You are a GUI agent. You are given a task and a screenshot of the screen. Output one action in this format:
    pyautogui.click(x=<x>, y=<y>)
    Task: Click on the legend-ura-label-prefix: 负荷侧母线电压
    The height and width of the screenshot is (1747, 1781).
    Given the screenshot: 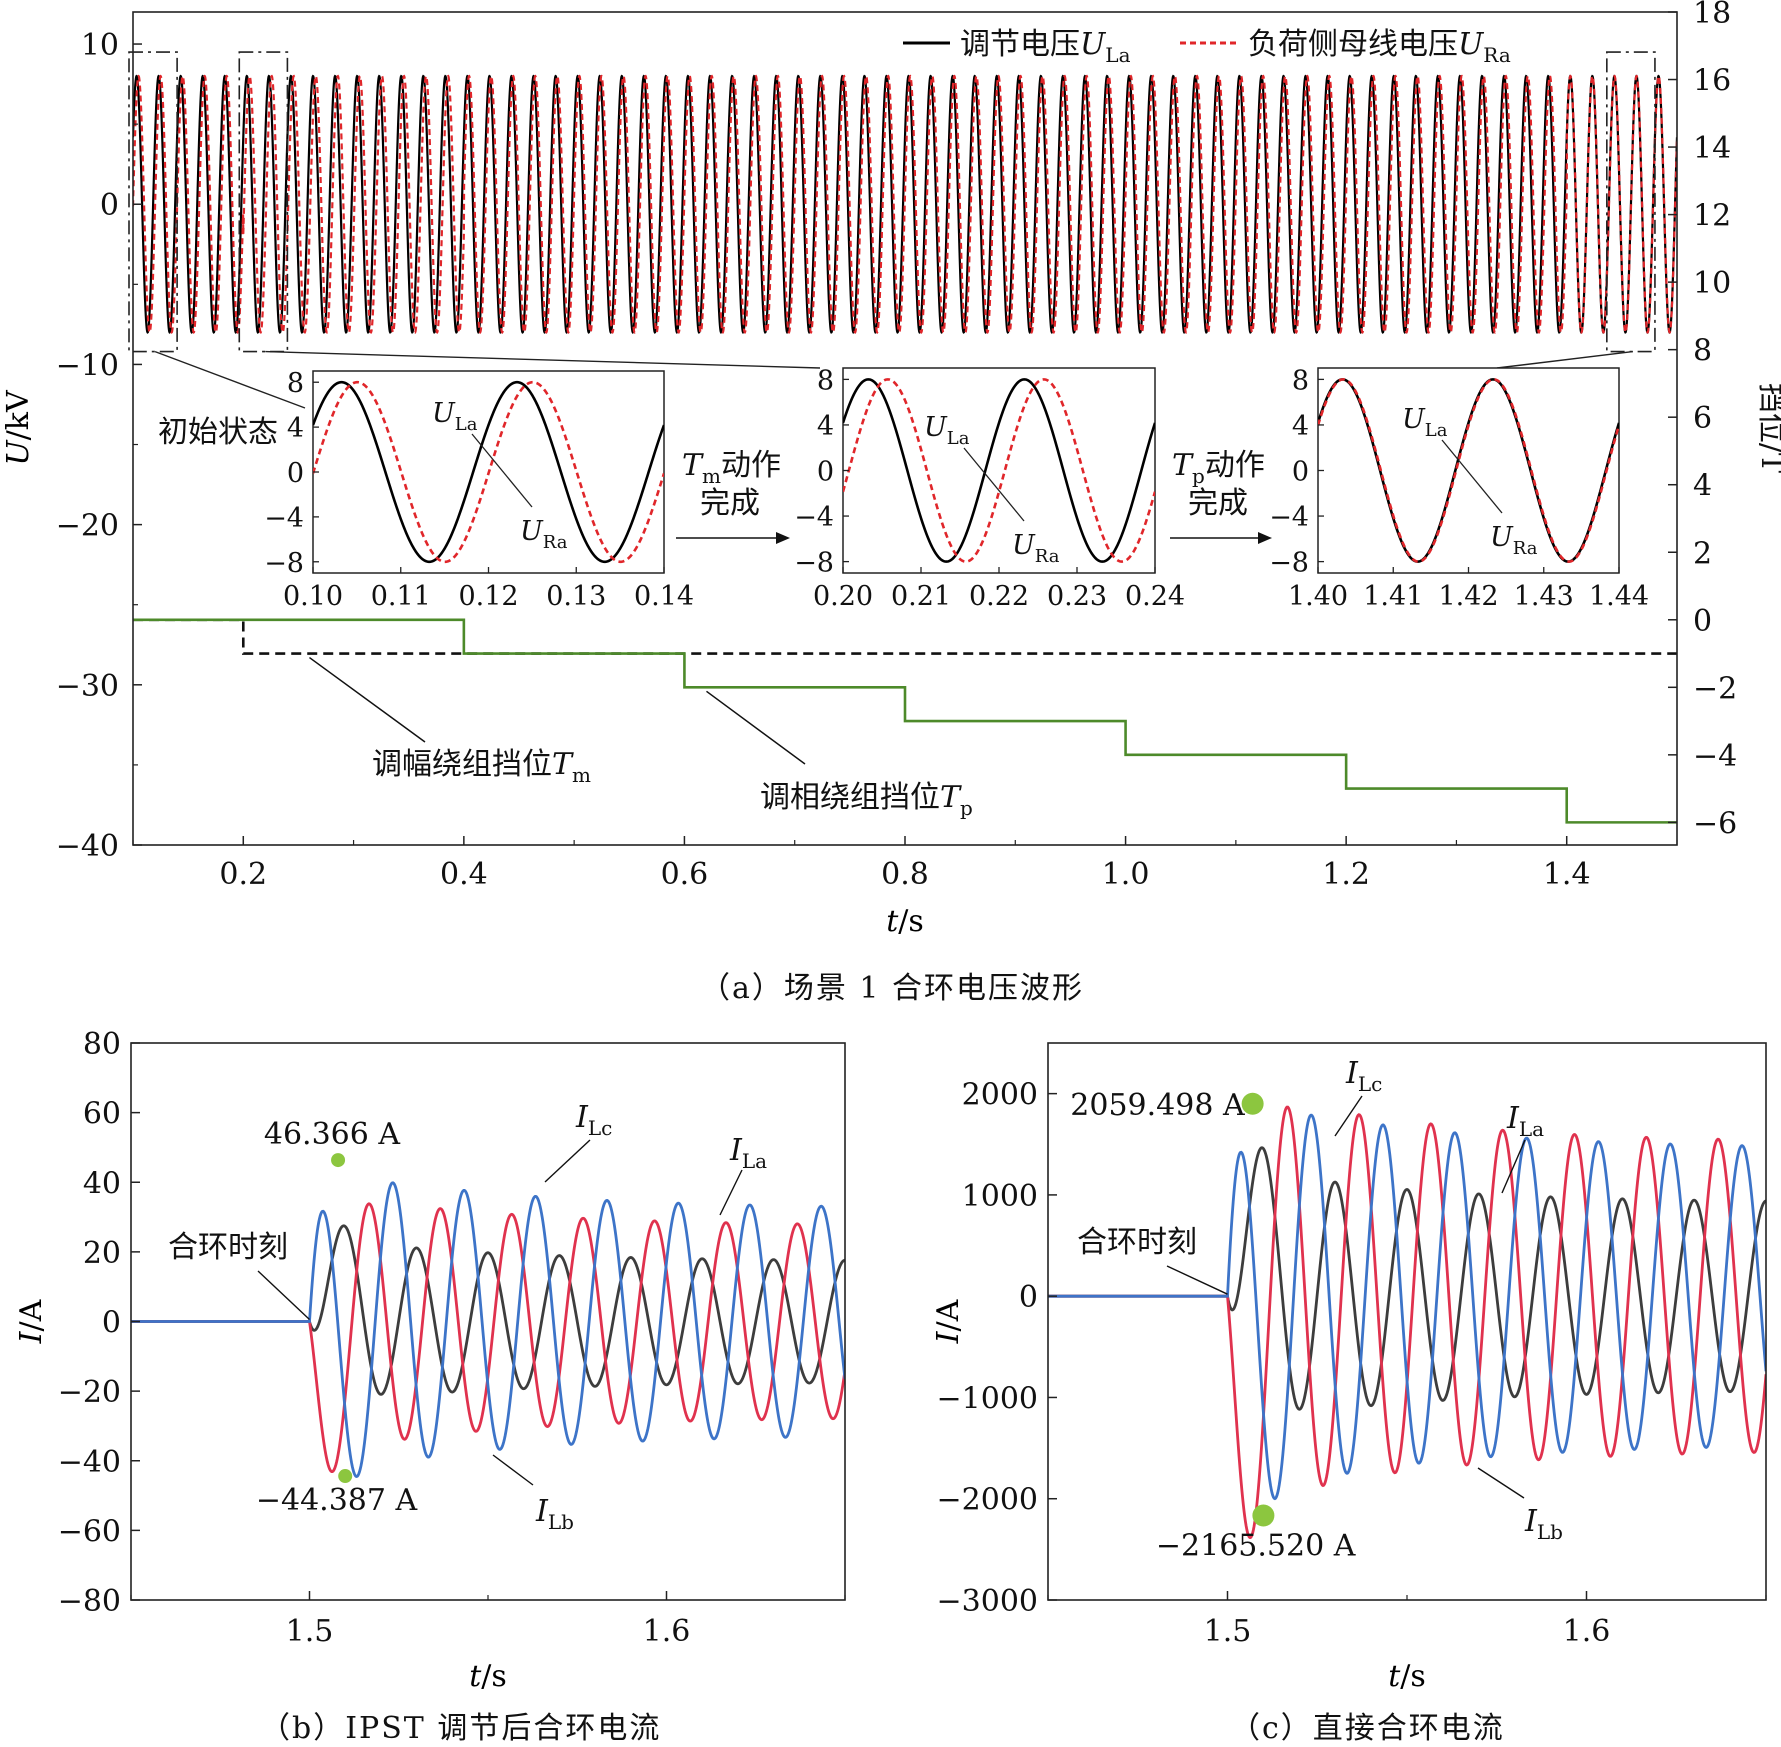 What is the action you would take?
    pyautogui.click(x=1353, y=44)
    